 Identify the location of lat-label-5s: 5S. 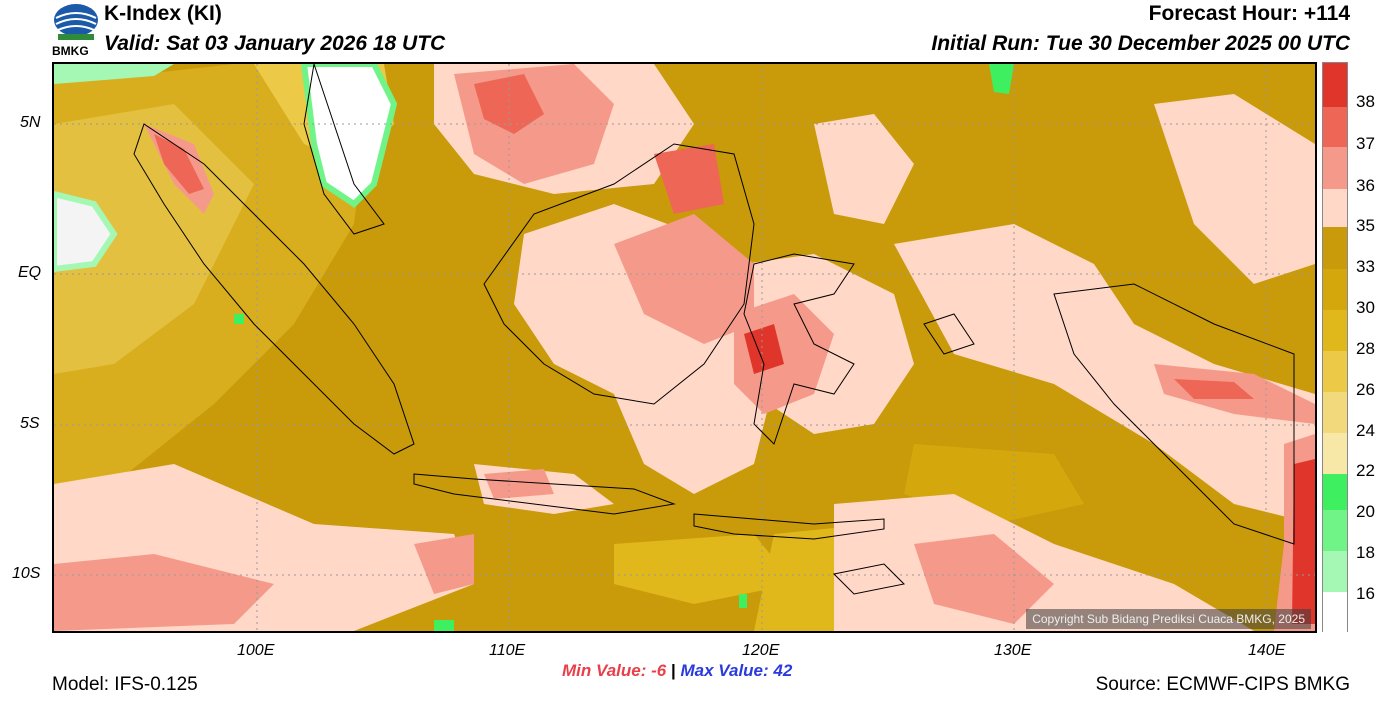
(30, 423).